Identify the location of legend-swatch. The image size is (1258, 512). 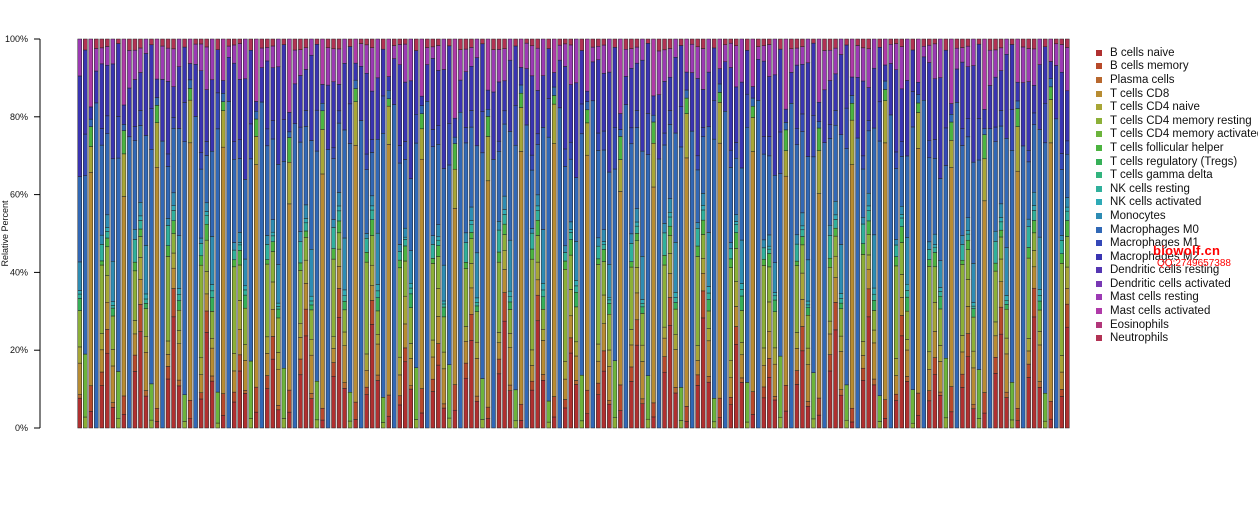
(1099, 134).